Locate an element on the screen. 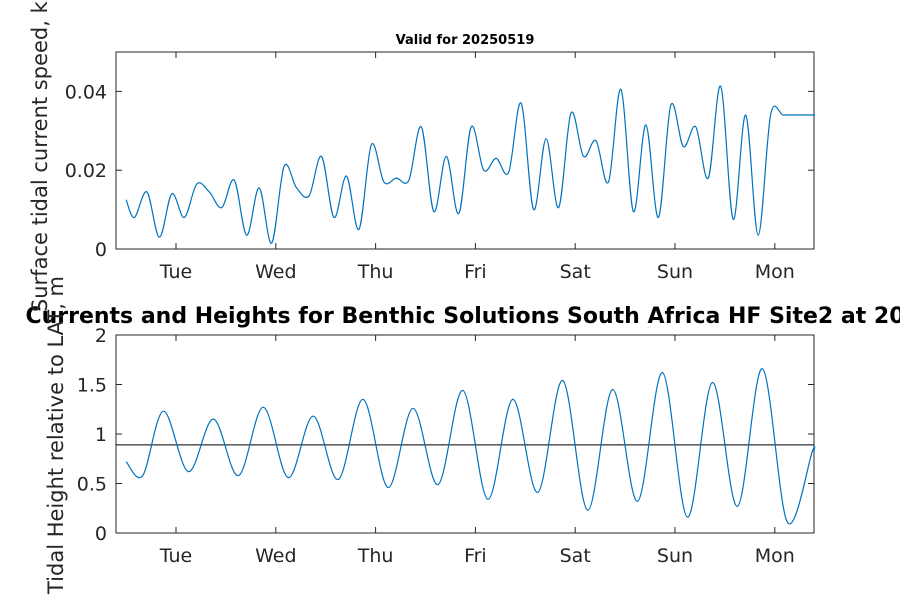 The height and width of the screenshot is (600, 900). bottom-x-tick-label: Sat is located at coordinates (575, 556).